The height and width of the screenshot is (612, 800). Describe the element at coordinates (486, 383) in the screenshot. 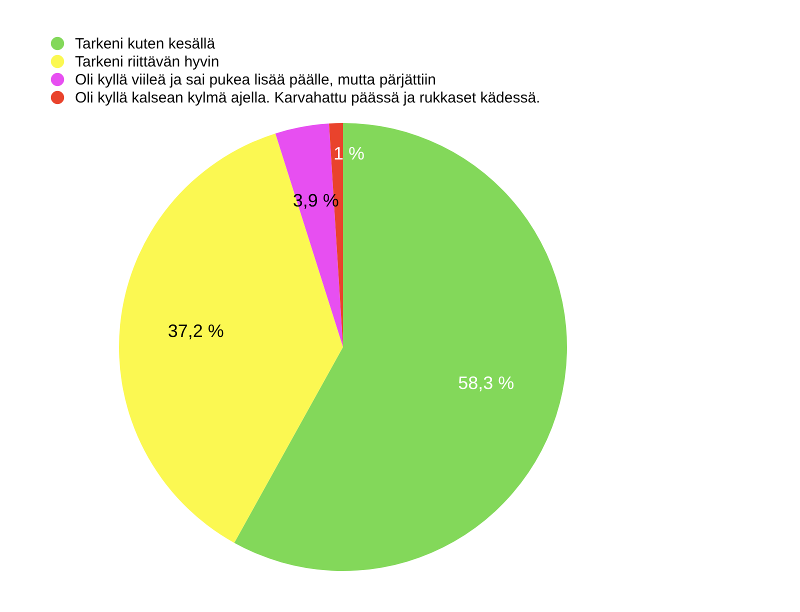

I see `data-label: 58,3 %` at that location.